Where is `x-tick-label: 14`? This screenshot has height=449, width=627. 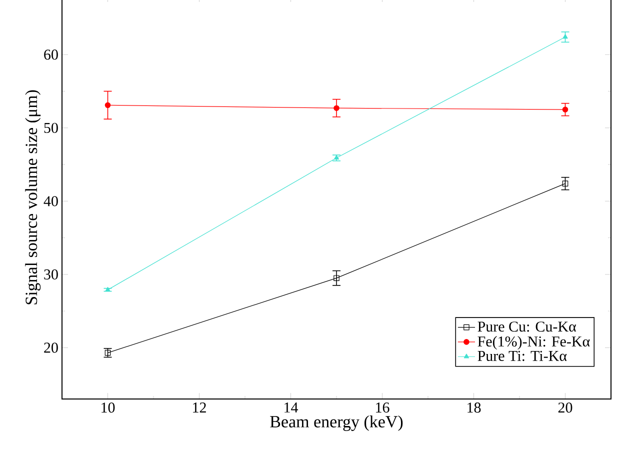 x-tick-label: 14 is located at coordinates (291, 407).